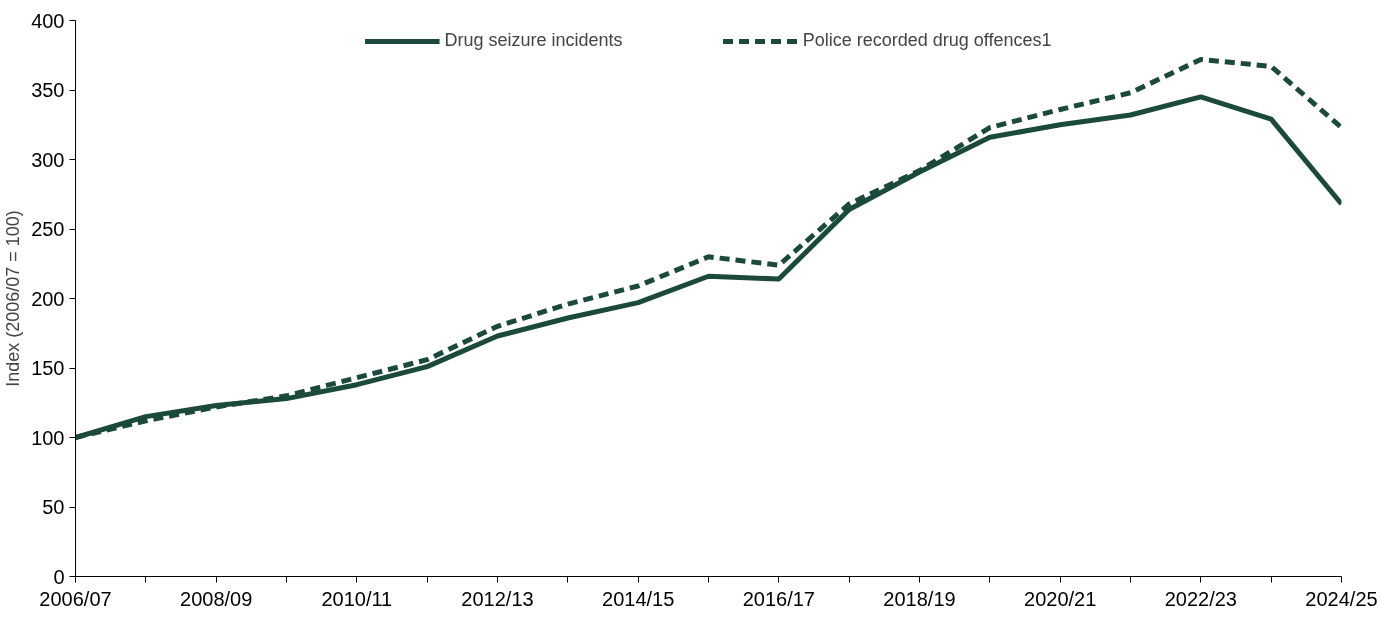  I want to click on x-tick-label: 2024/25, so click(1341, 598).